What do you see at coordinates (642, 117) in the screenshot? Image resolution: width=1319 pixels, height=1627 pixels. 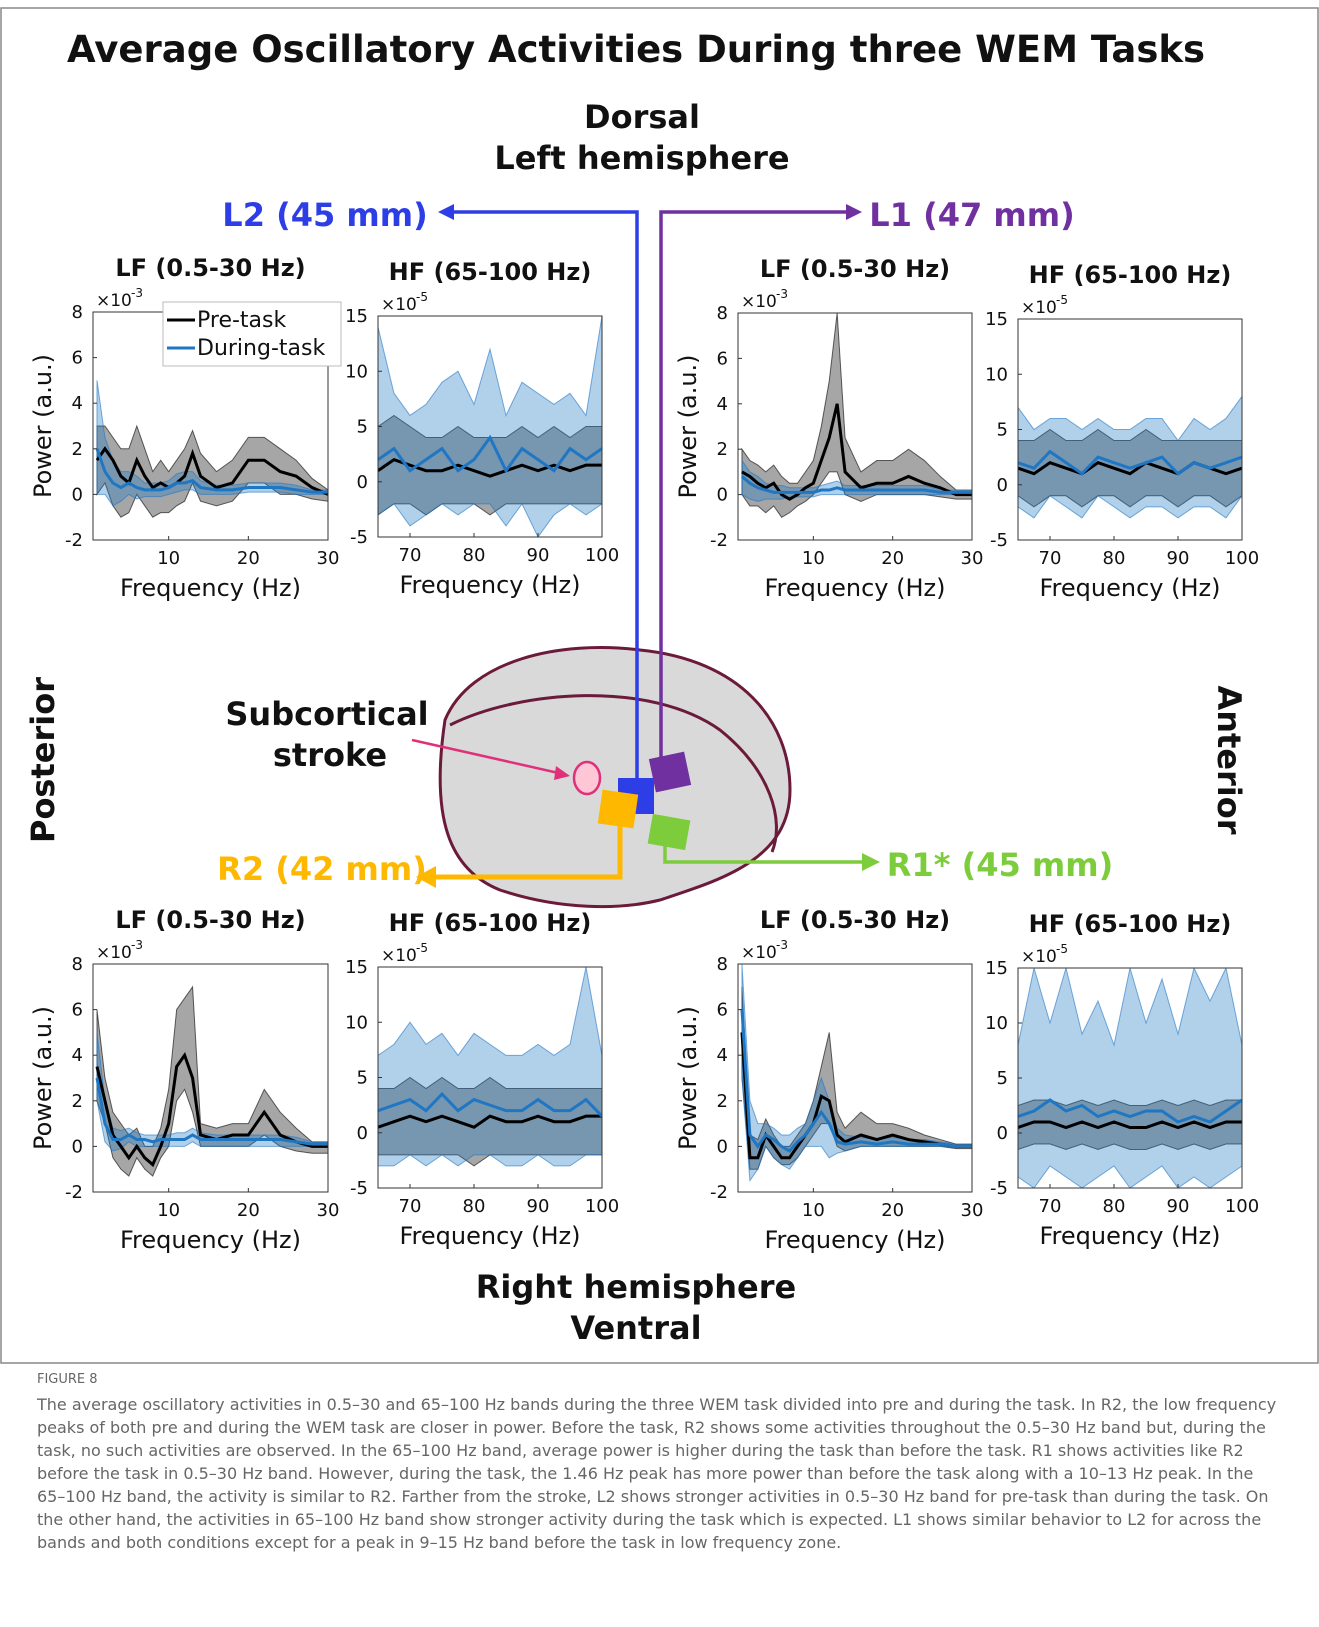 I see `dorsal-label: Dorsal` at bounding box center [642, 117].